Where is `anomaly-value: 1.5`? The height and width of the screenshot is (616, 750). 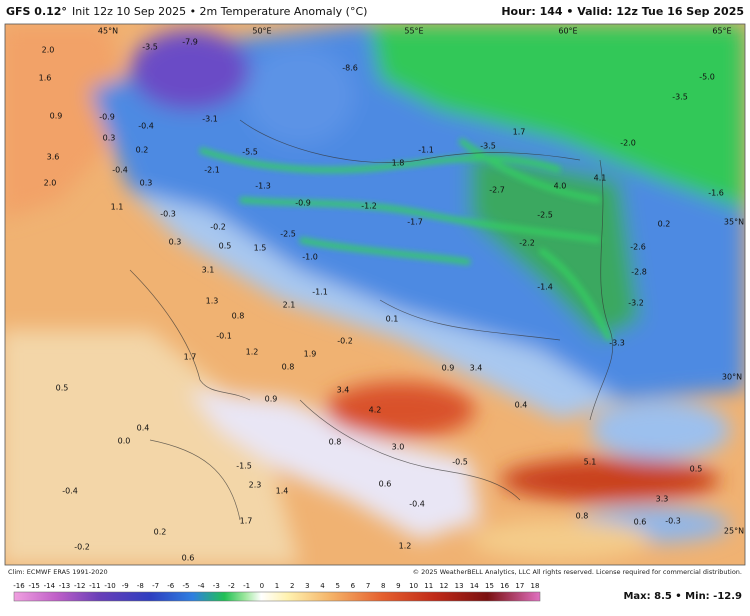
anomaly-value: 1.5 is located at coordinates (260, 248).